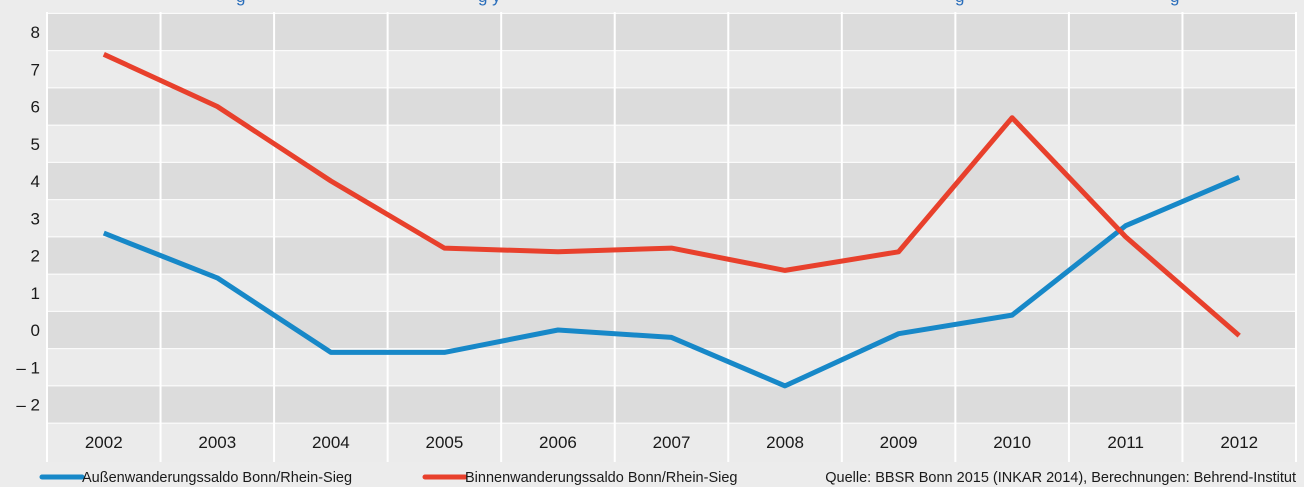 The image size is (1304, 487). Describe the element at coordinates (785, 442) in the screenshot. I see `x-tick-label: 2008` at that location.